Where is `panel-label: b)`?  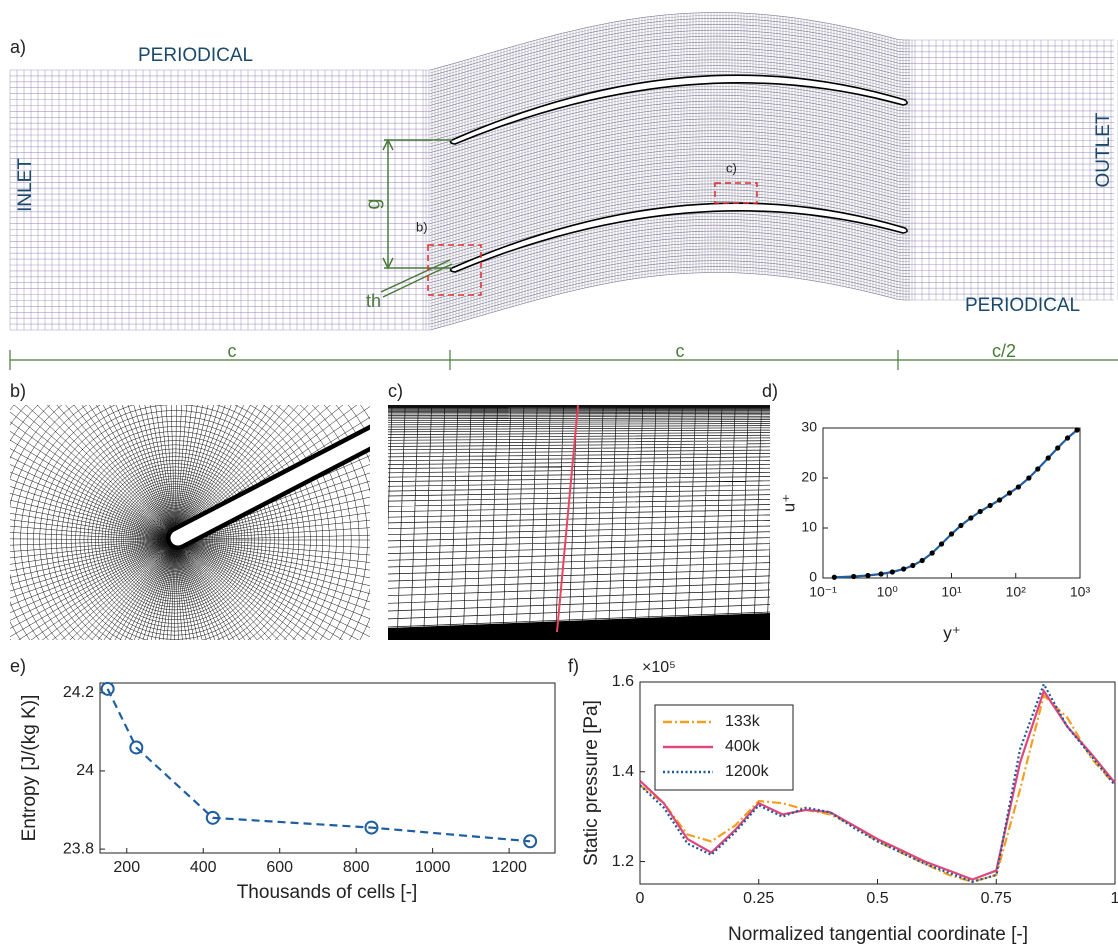 panel-label: b) is located at coordinates (18, 391).